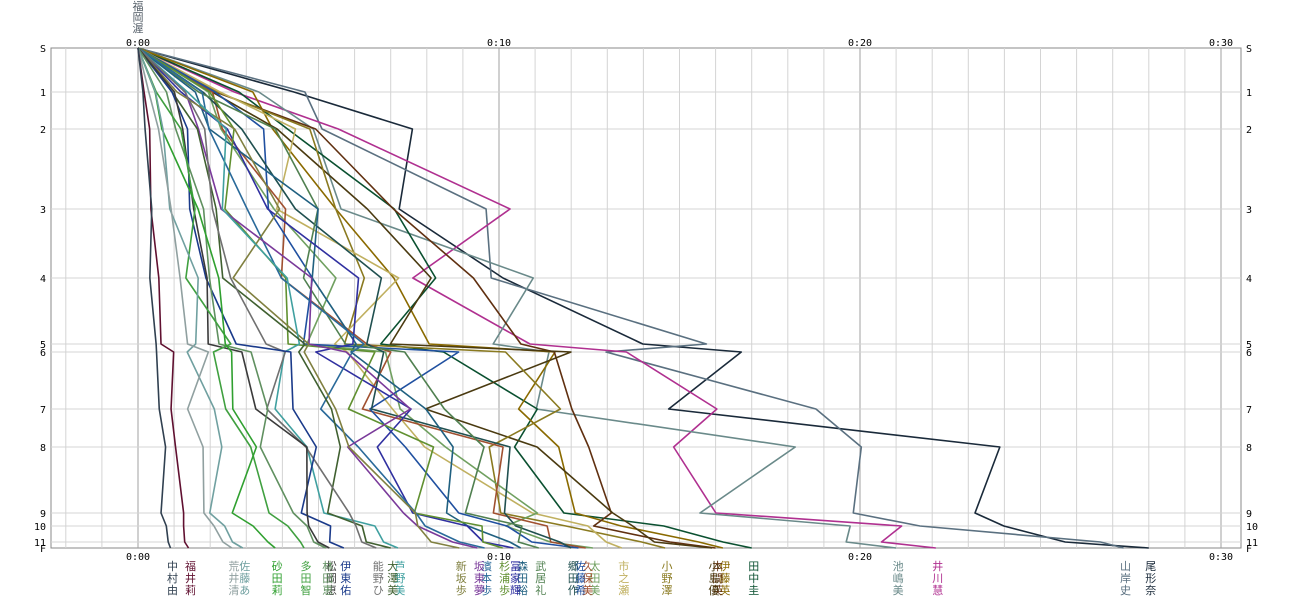  I want to click on y-tick-label-left: 4, so click(43, 279).